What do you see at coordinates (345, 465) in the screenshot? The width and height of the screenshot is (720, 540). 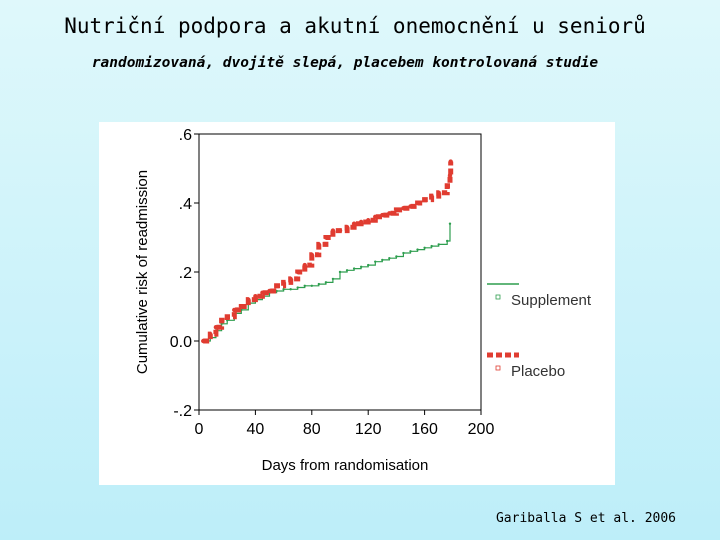 I see `x-axis-label: Days from randomisation` at bounding box center [345, 465].